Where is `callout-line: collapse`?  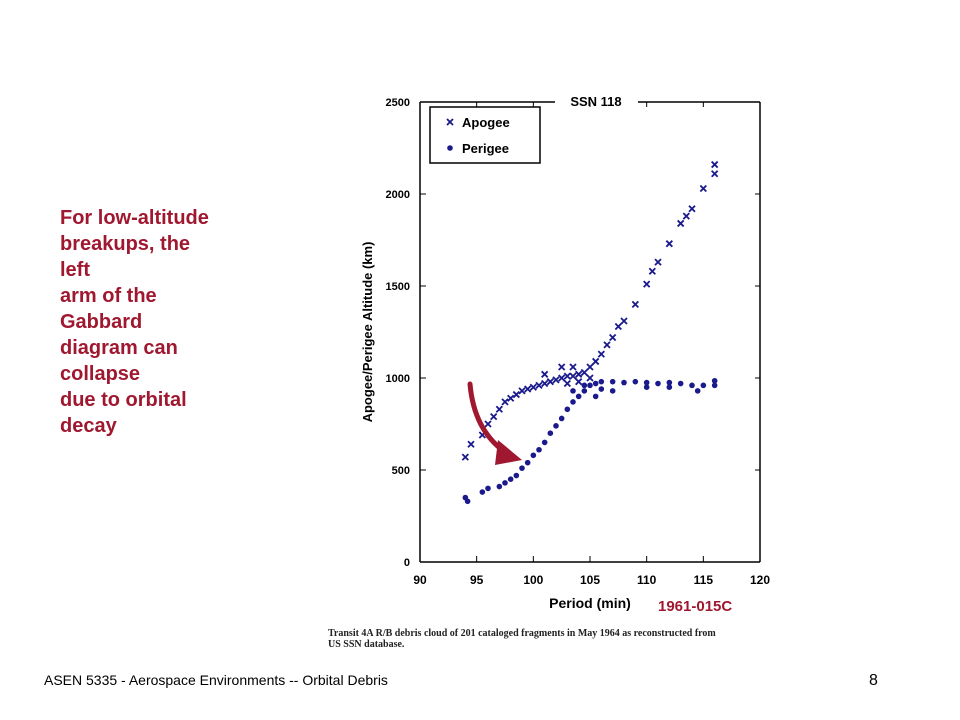
callout-line: collapse is located at coordinates (100, 374).